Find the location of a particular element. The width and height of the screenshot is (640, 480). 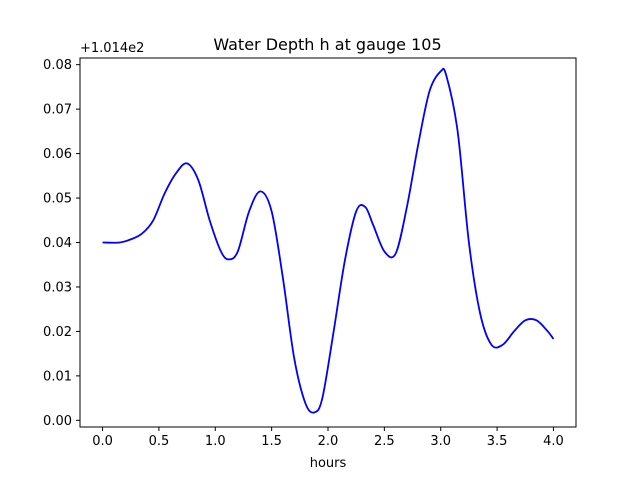

y-tick-label: 0.08 is located at coordinates (57, 65).